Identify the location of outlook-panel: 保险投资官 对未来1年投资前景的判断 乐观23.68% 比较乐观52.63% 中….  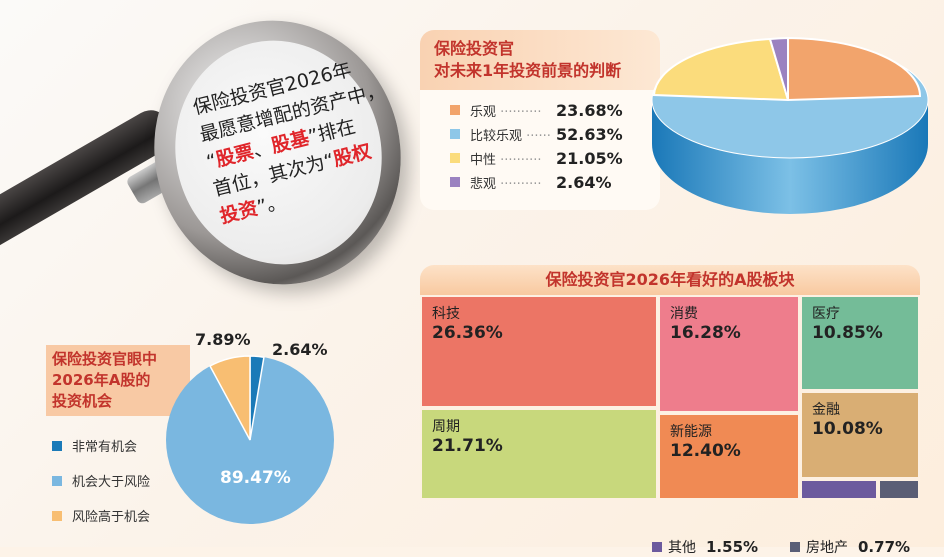
(540, 120).